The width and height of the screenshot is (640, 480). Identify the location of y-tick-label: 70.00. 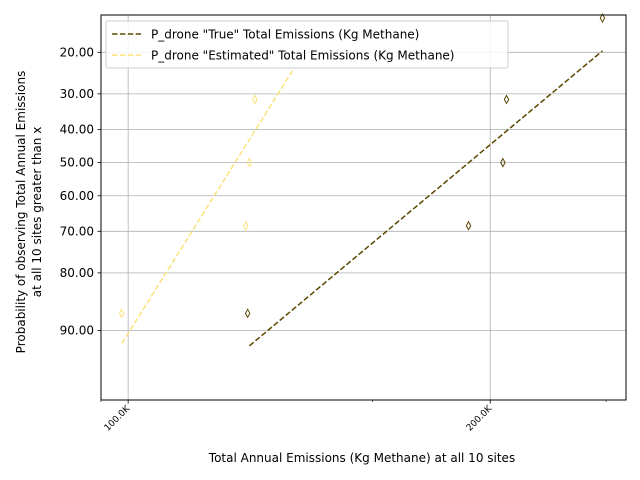
(77, 231).